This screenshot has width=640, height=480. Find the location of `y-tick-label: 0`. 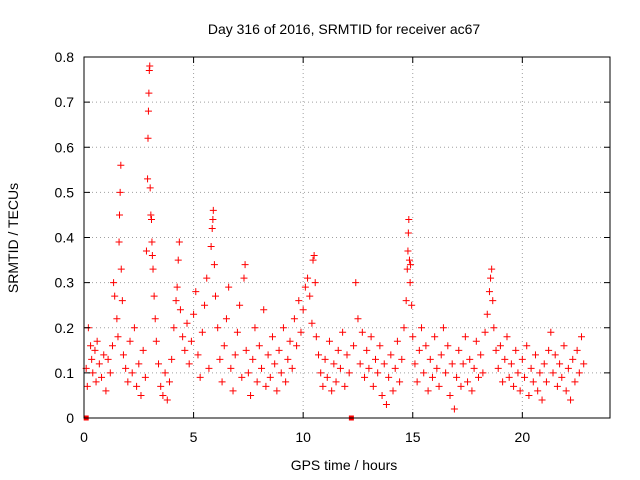

y-tick-label: 0 is located at coordinates (70, 418).